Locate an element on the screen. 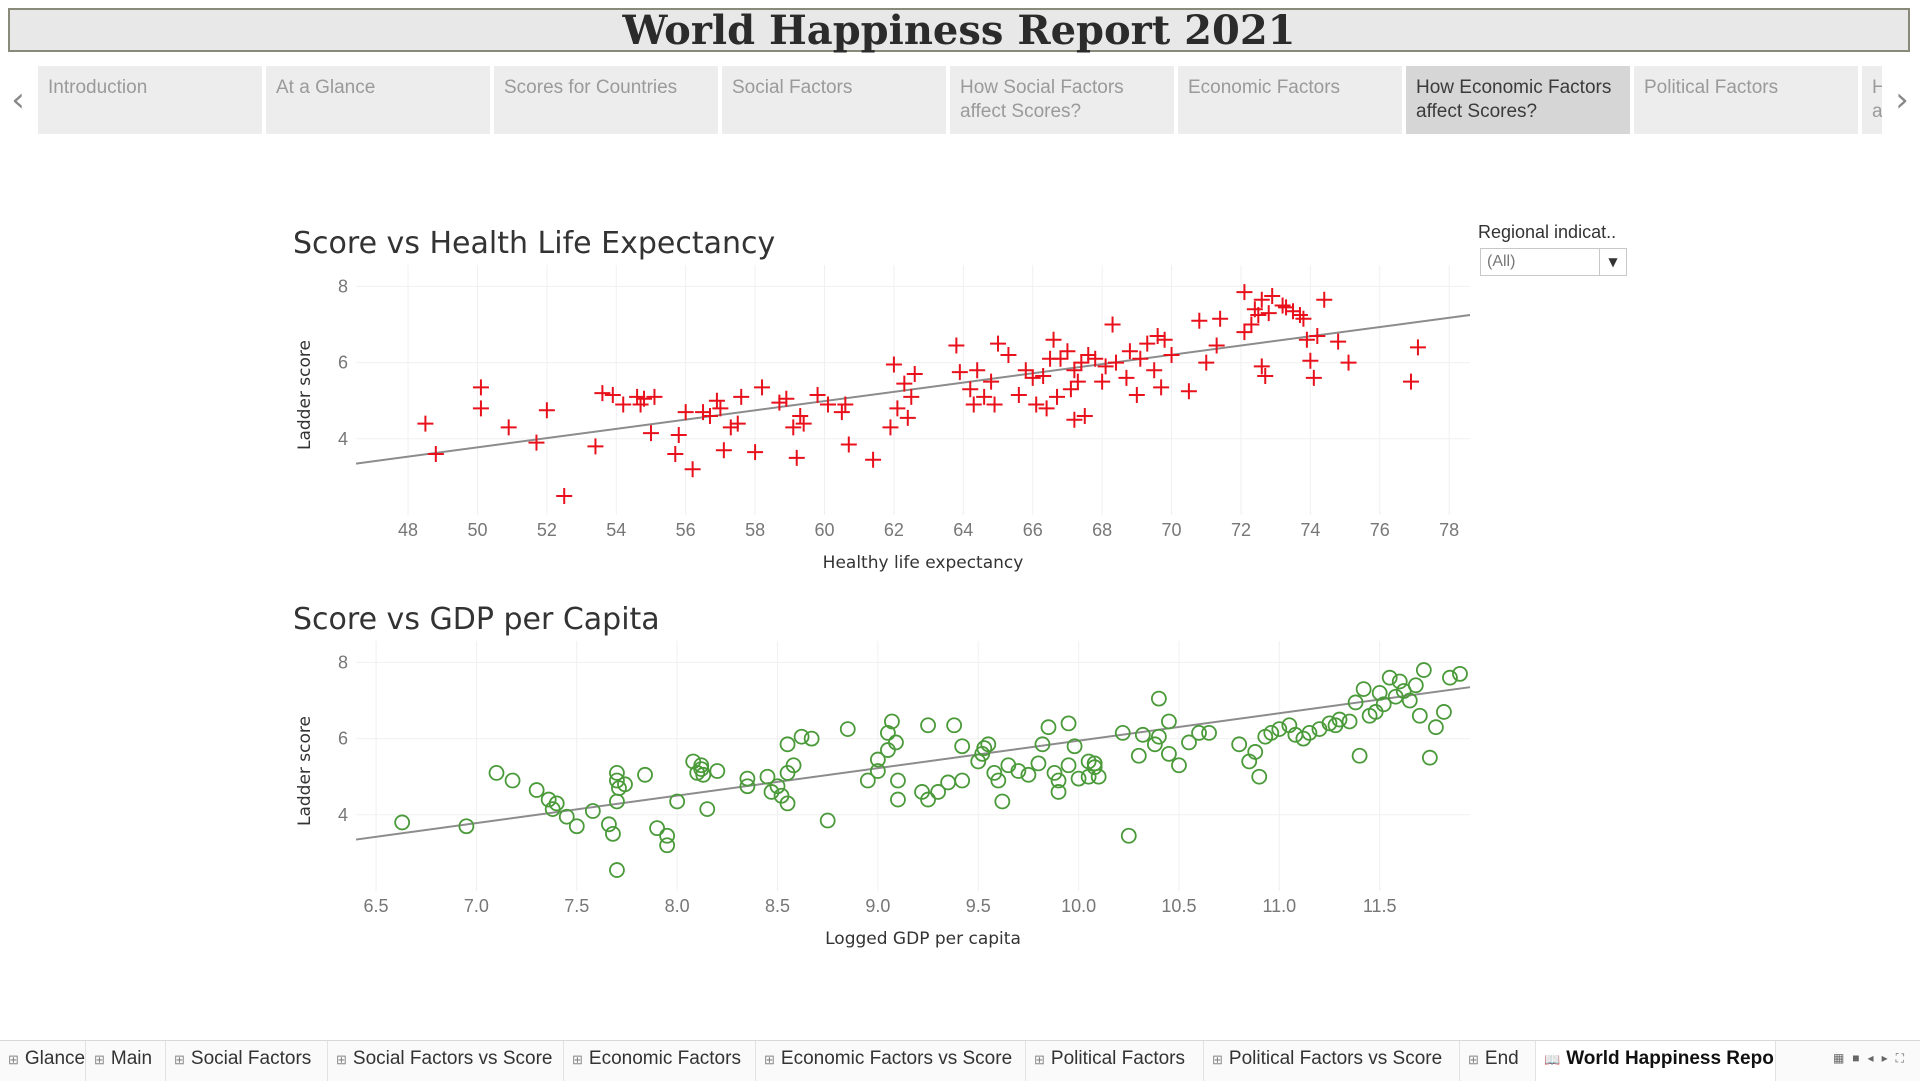 The height and width of the screenshot is (1081, 1920). story-tab-economic-factors: Economic Factors is located at coordinates (1290, 100).